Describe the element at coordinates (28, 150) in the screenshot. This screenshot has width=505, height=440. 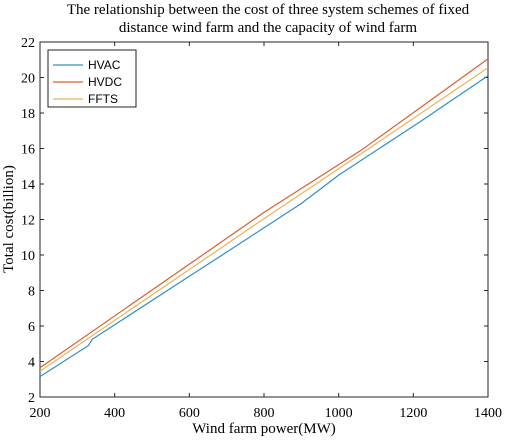
I see `y-tick-label: 16` at that location.